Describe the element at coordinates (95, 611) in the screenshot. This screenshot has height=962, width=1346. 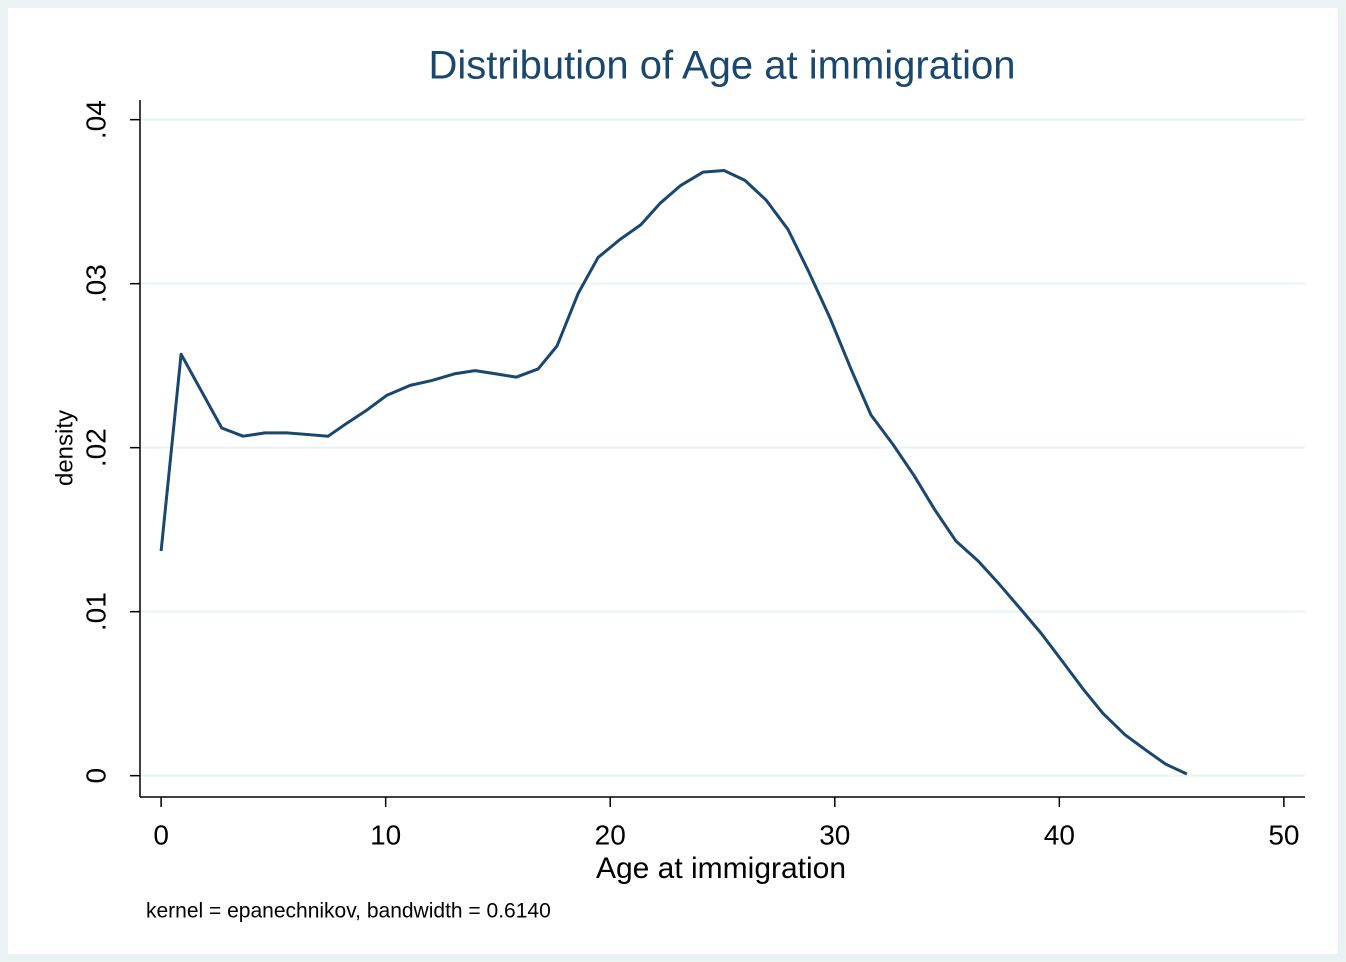
I see `y-tick-label: .01` at that location.